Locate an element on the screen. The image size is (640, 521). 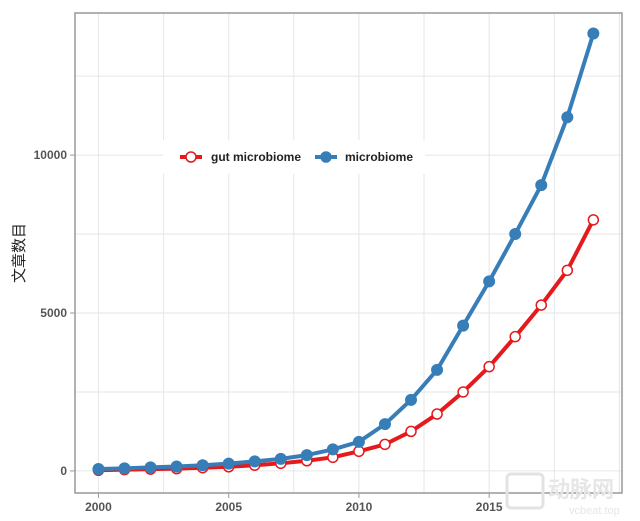
x-tick-label: 2010 is located at coordinates (359, 507).